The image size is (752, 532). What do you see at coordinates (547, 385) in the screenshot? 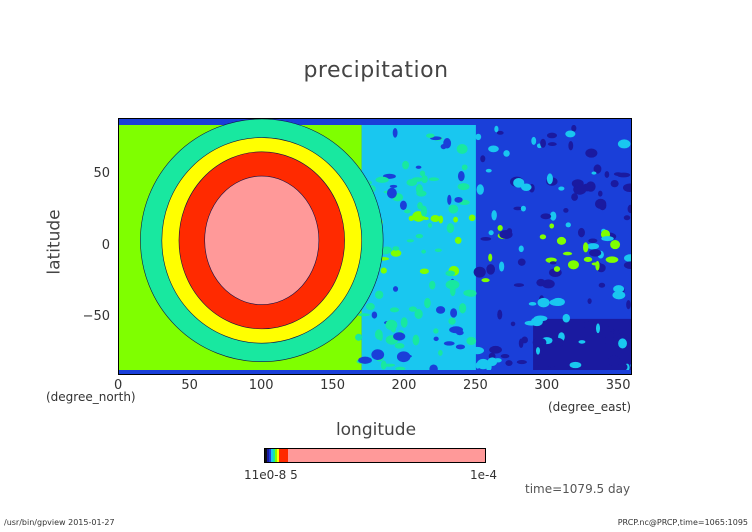
I see `x-tick-label: 300` at bounding box center [547, 385].